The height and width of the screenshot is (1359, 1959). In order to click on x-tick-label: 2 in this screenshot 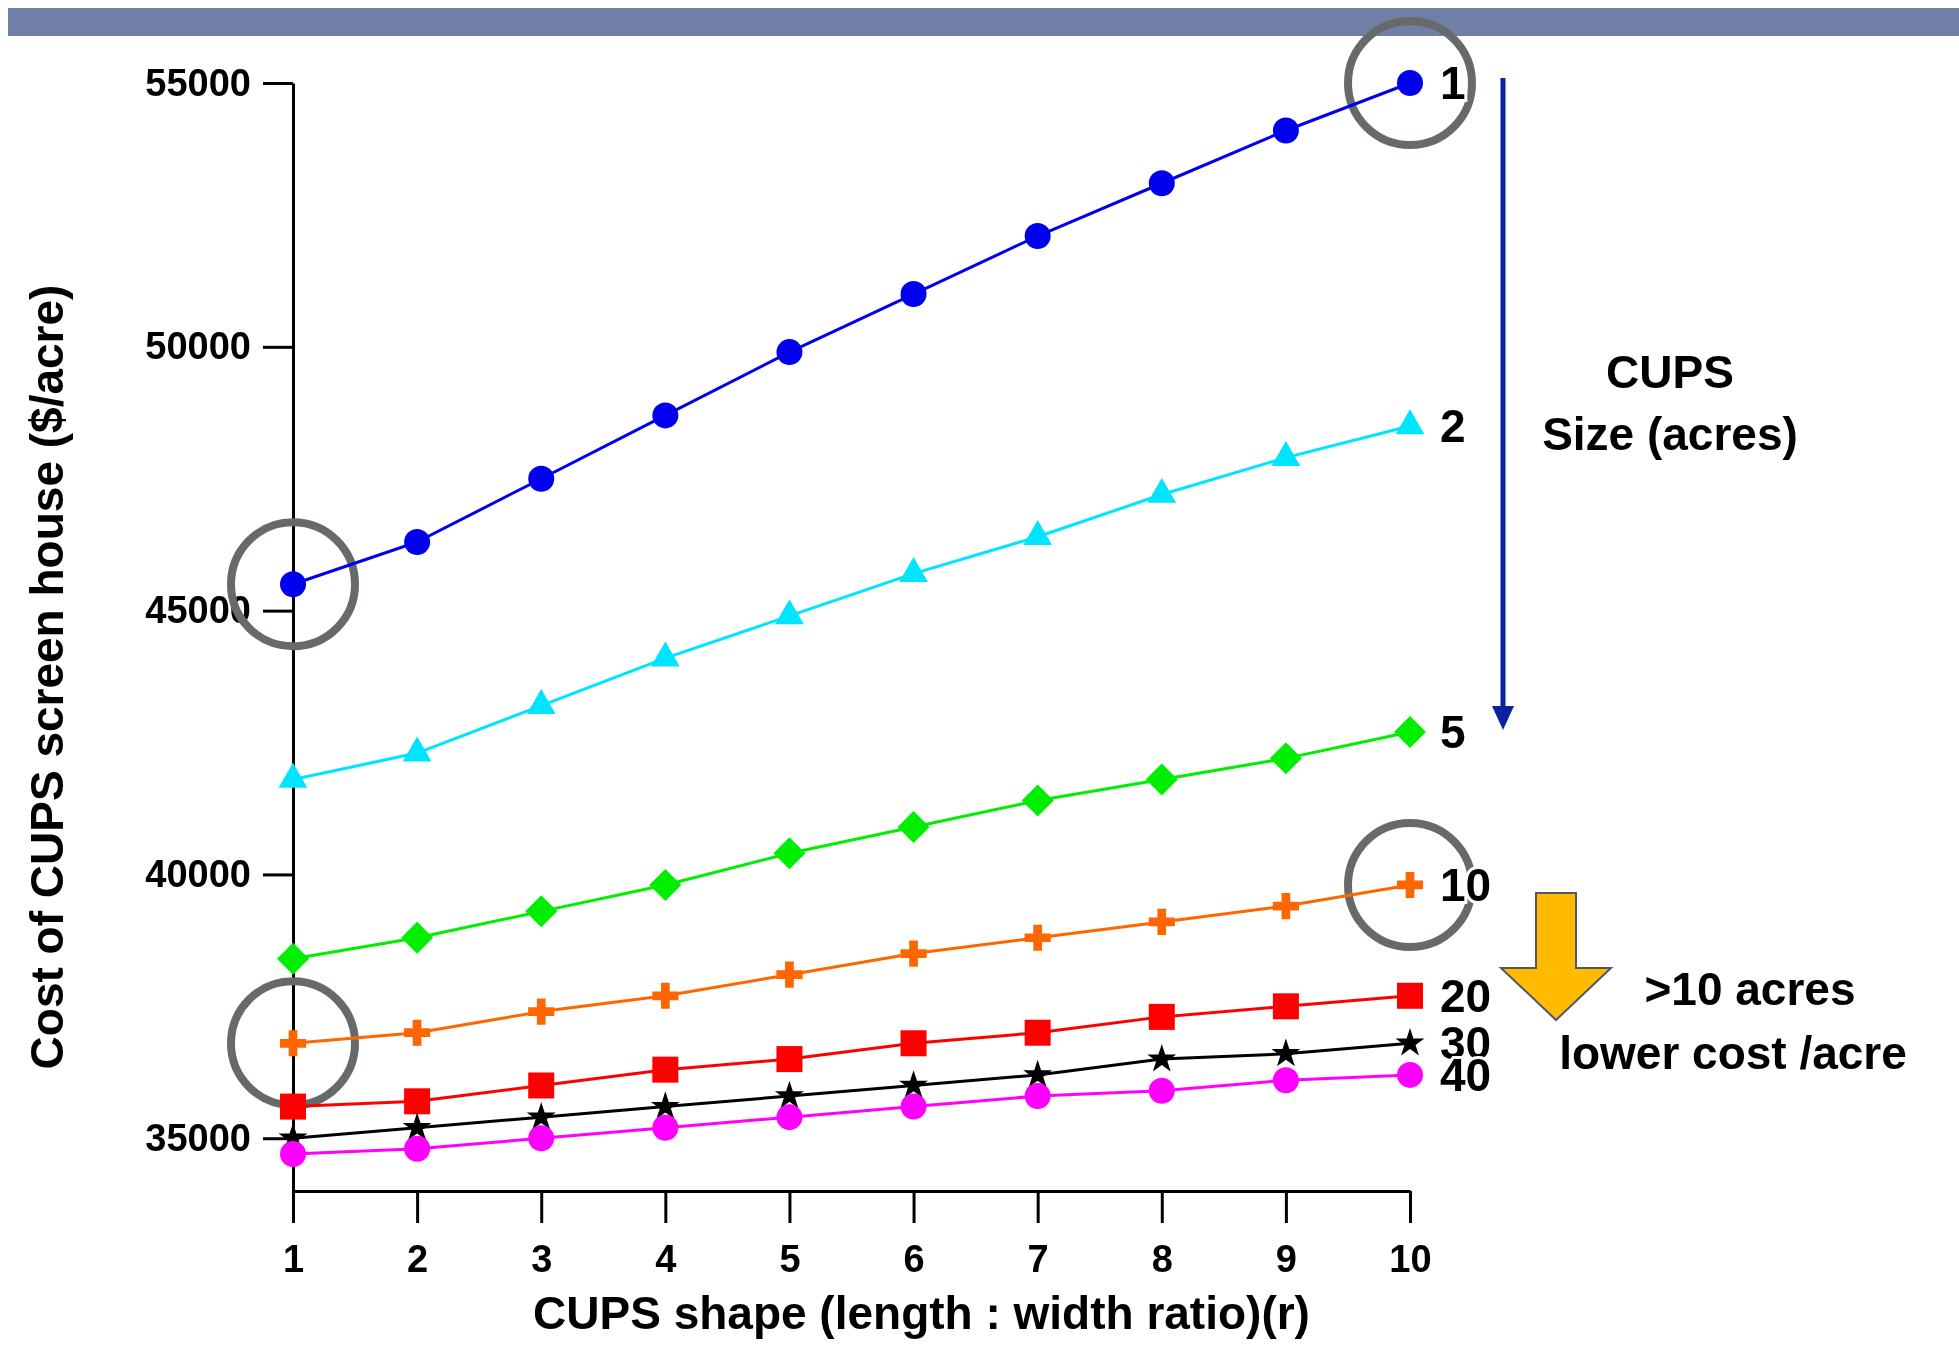, I will do `click(418, 1258)`.